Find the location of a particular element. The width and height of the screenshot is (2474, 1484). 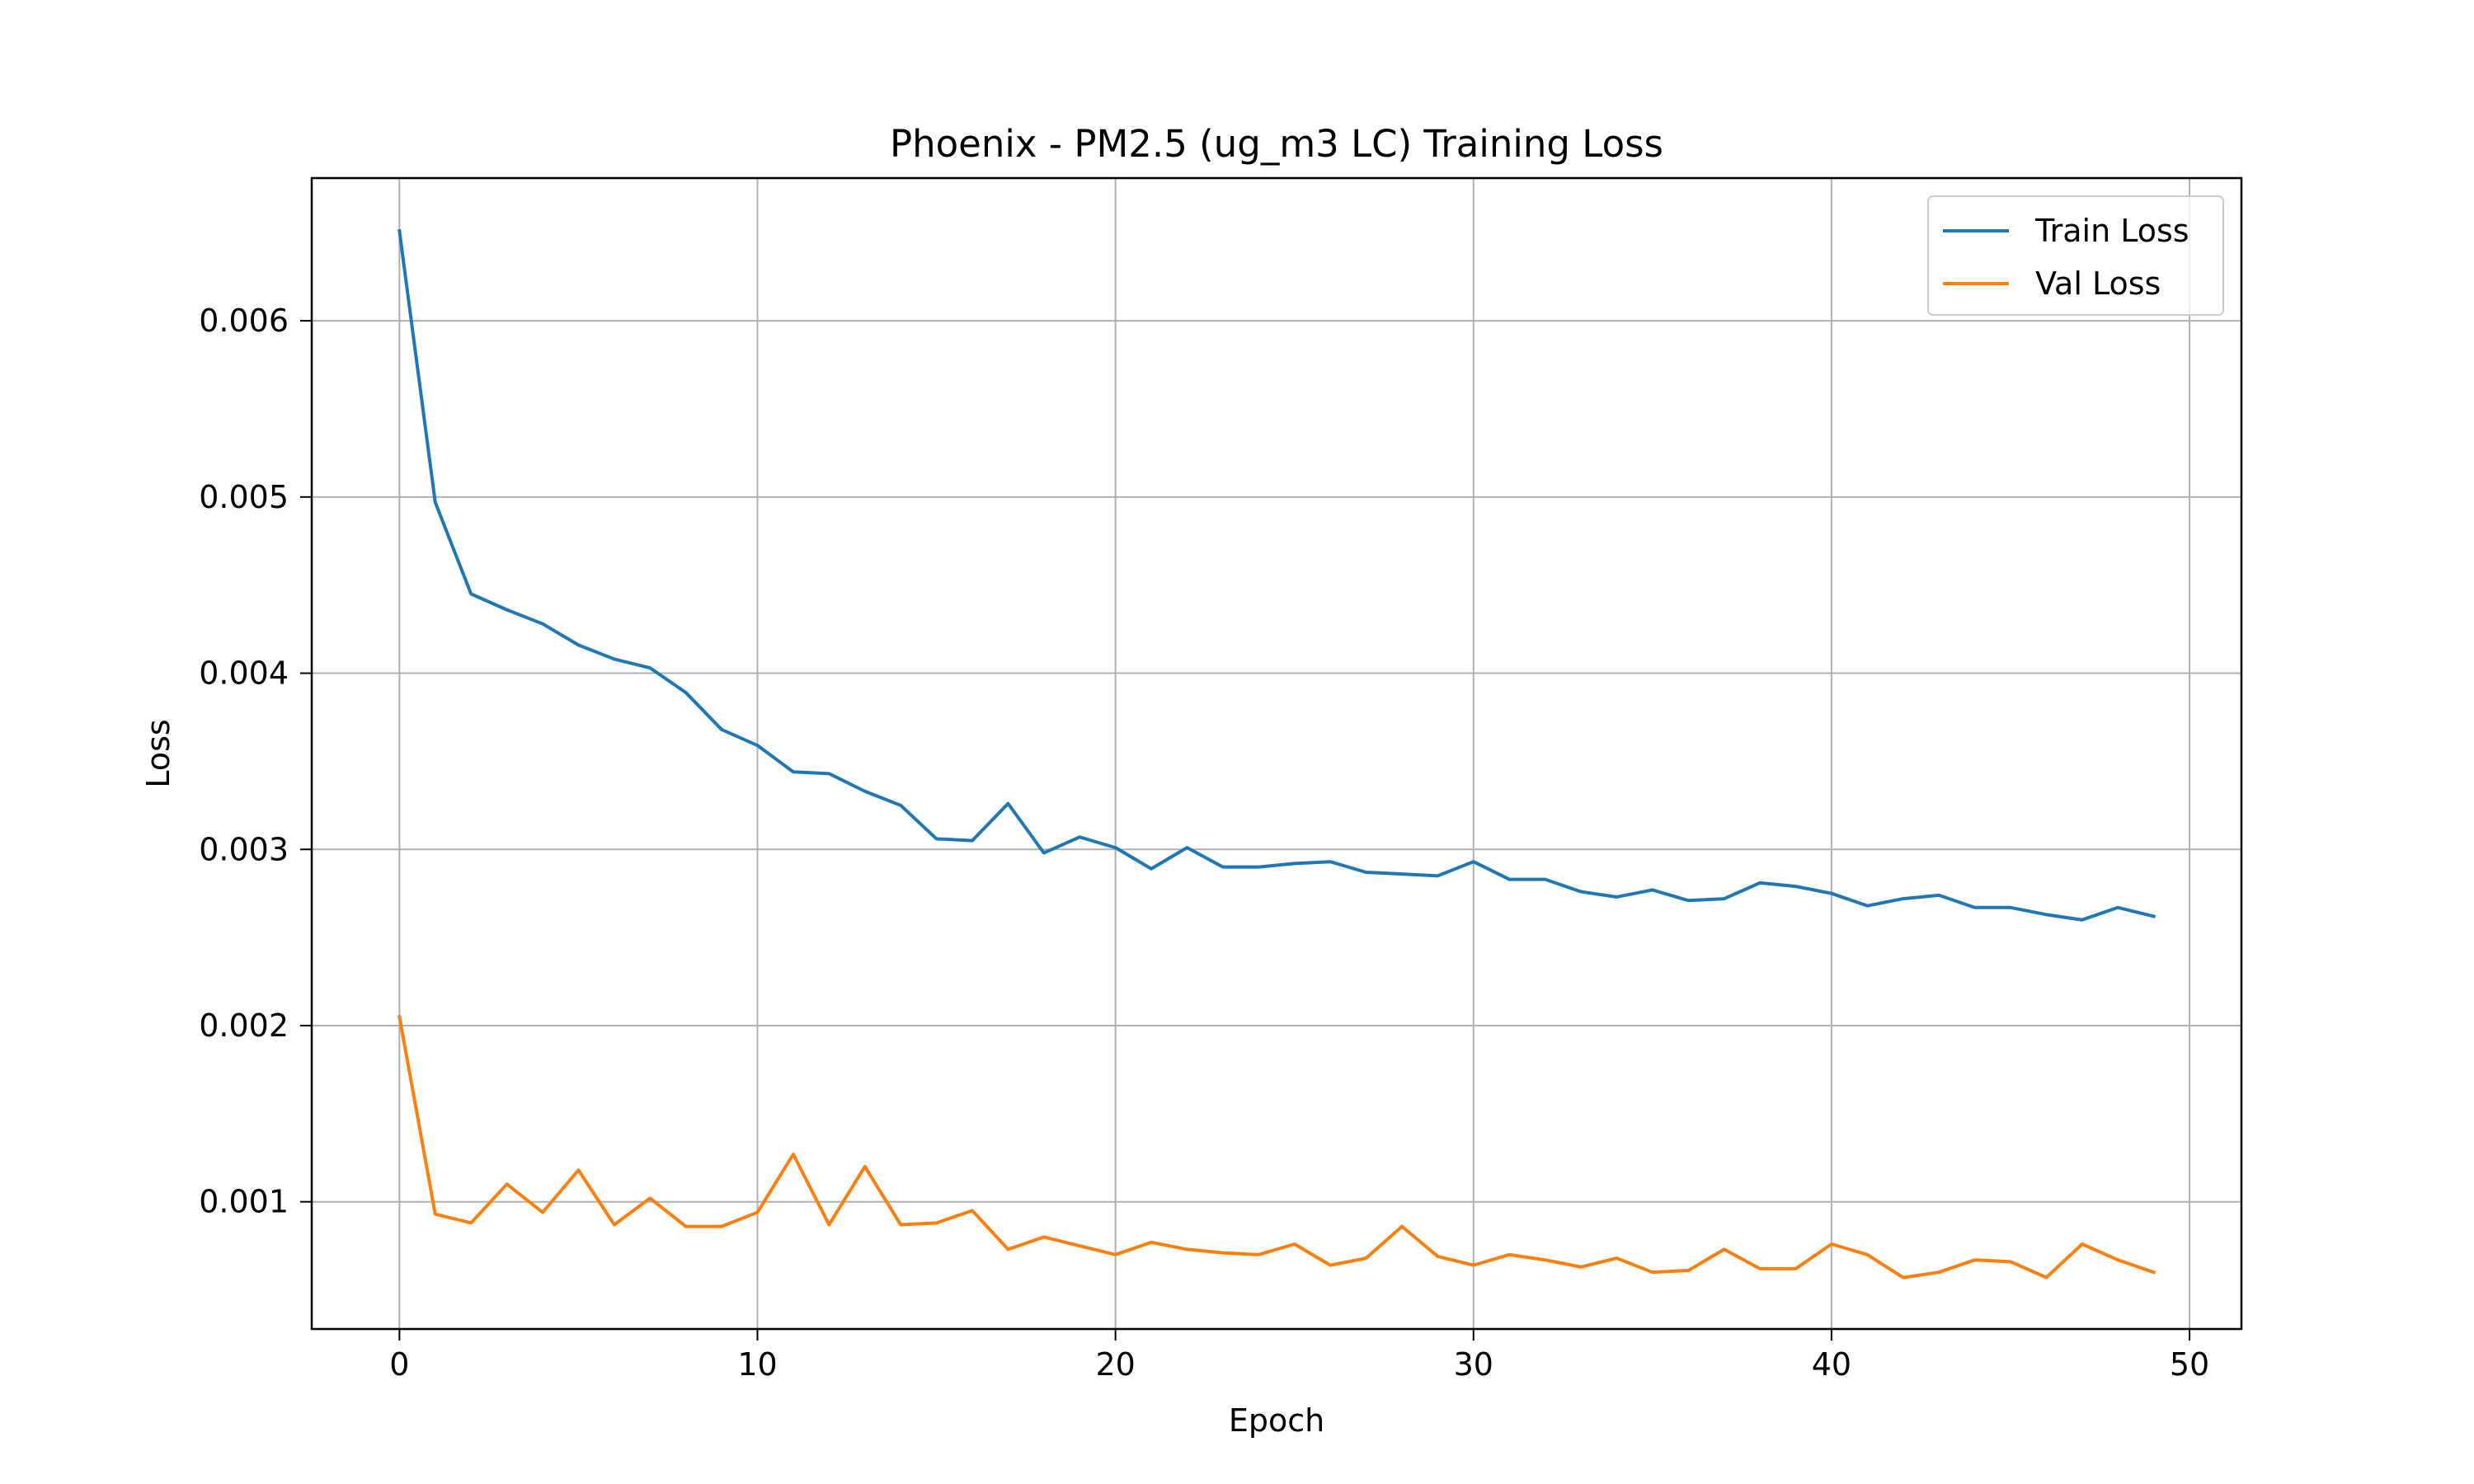

y-tick-label: 0.002 is located at coordinates (244, 1025).